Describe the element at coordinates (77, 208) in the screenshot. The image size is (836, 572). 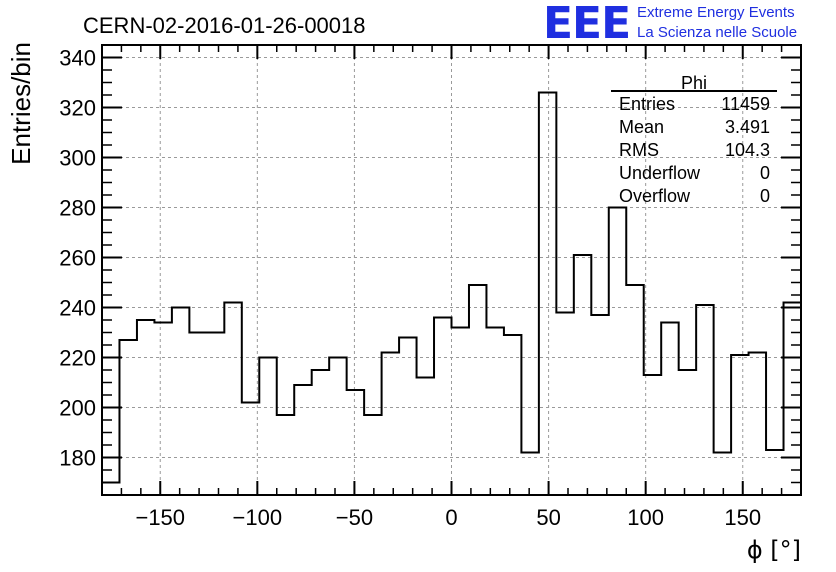
I see `y-tick-label: 280` at that location.